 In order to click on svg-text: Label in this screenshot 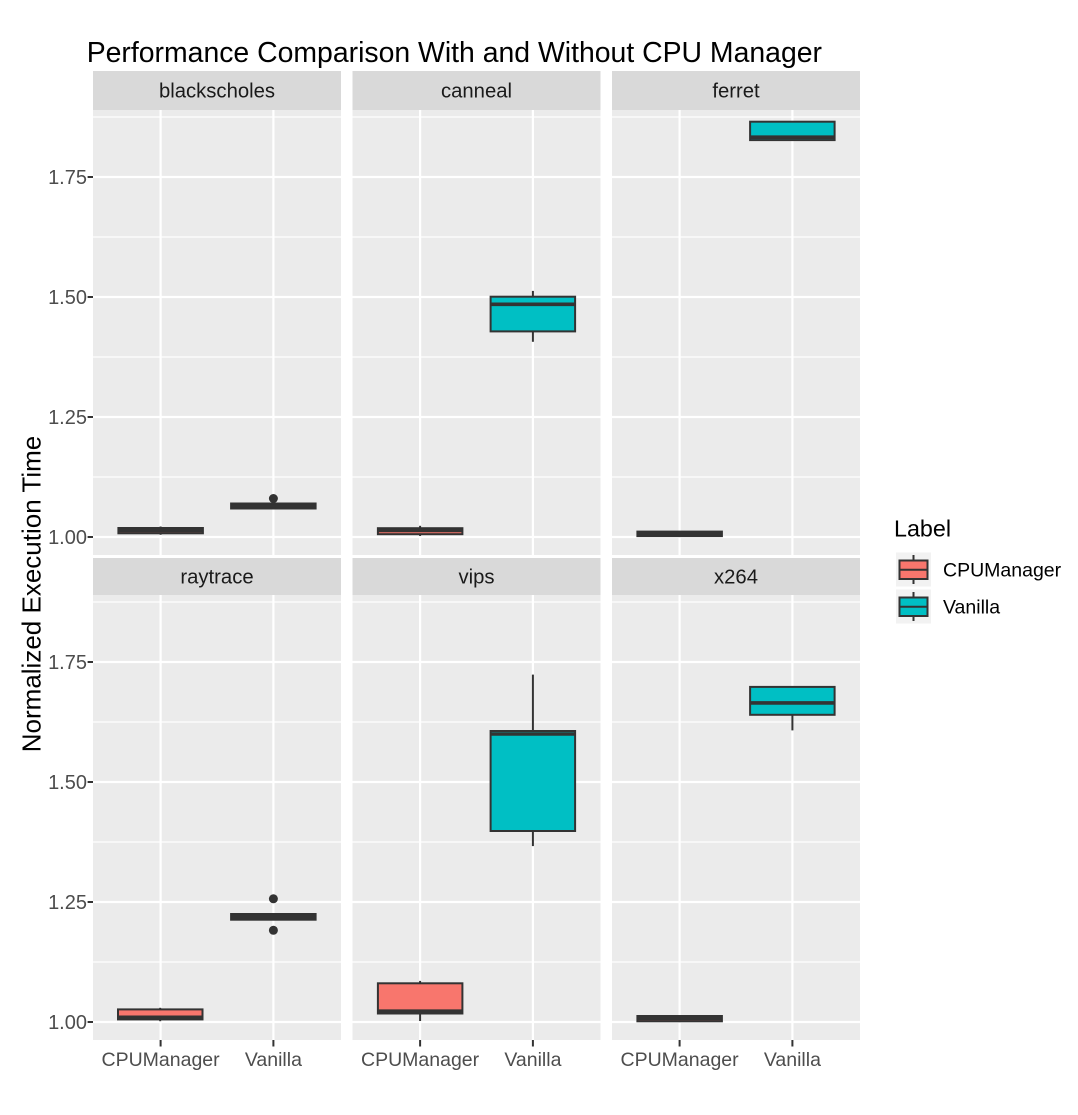, I will do `click(922, 529)`.